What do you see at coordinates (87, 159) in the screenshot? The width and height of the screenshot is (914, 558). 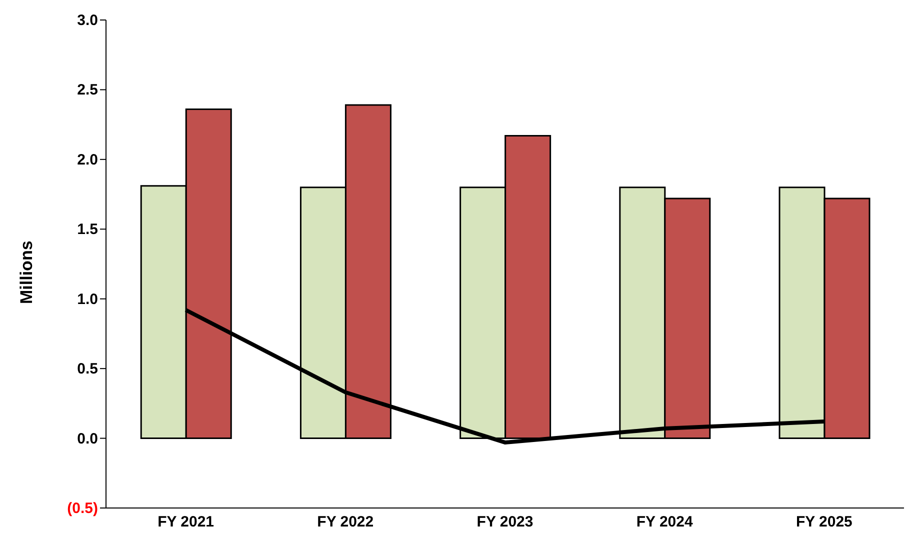 I see `y-tick-label: 2.0` at bounding box center [87, 159].